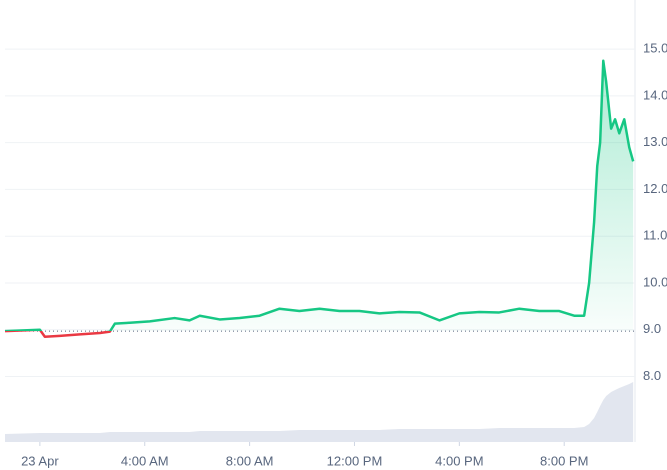 The height and width of the screenshot is (470, 667). I want to click on y-tick-label: 15.0, so click(655, 48).